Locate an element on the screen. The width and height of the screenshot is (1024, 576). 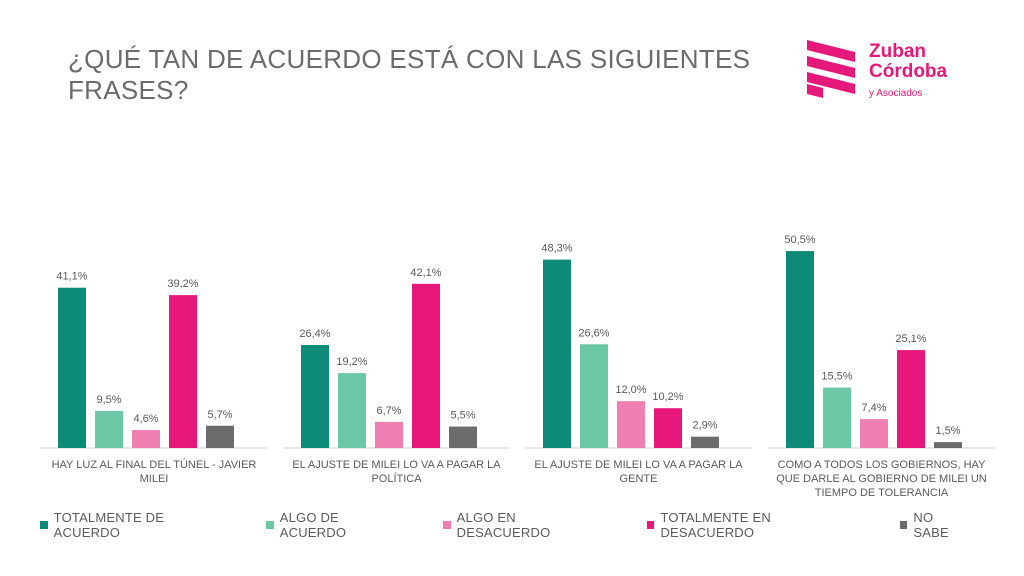
legend-label-1: TOTALMENTE DE ACUERDO is located at coordinates (109, 525).